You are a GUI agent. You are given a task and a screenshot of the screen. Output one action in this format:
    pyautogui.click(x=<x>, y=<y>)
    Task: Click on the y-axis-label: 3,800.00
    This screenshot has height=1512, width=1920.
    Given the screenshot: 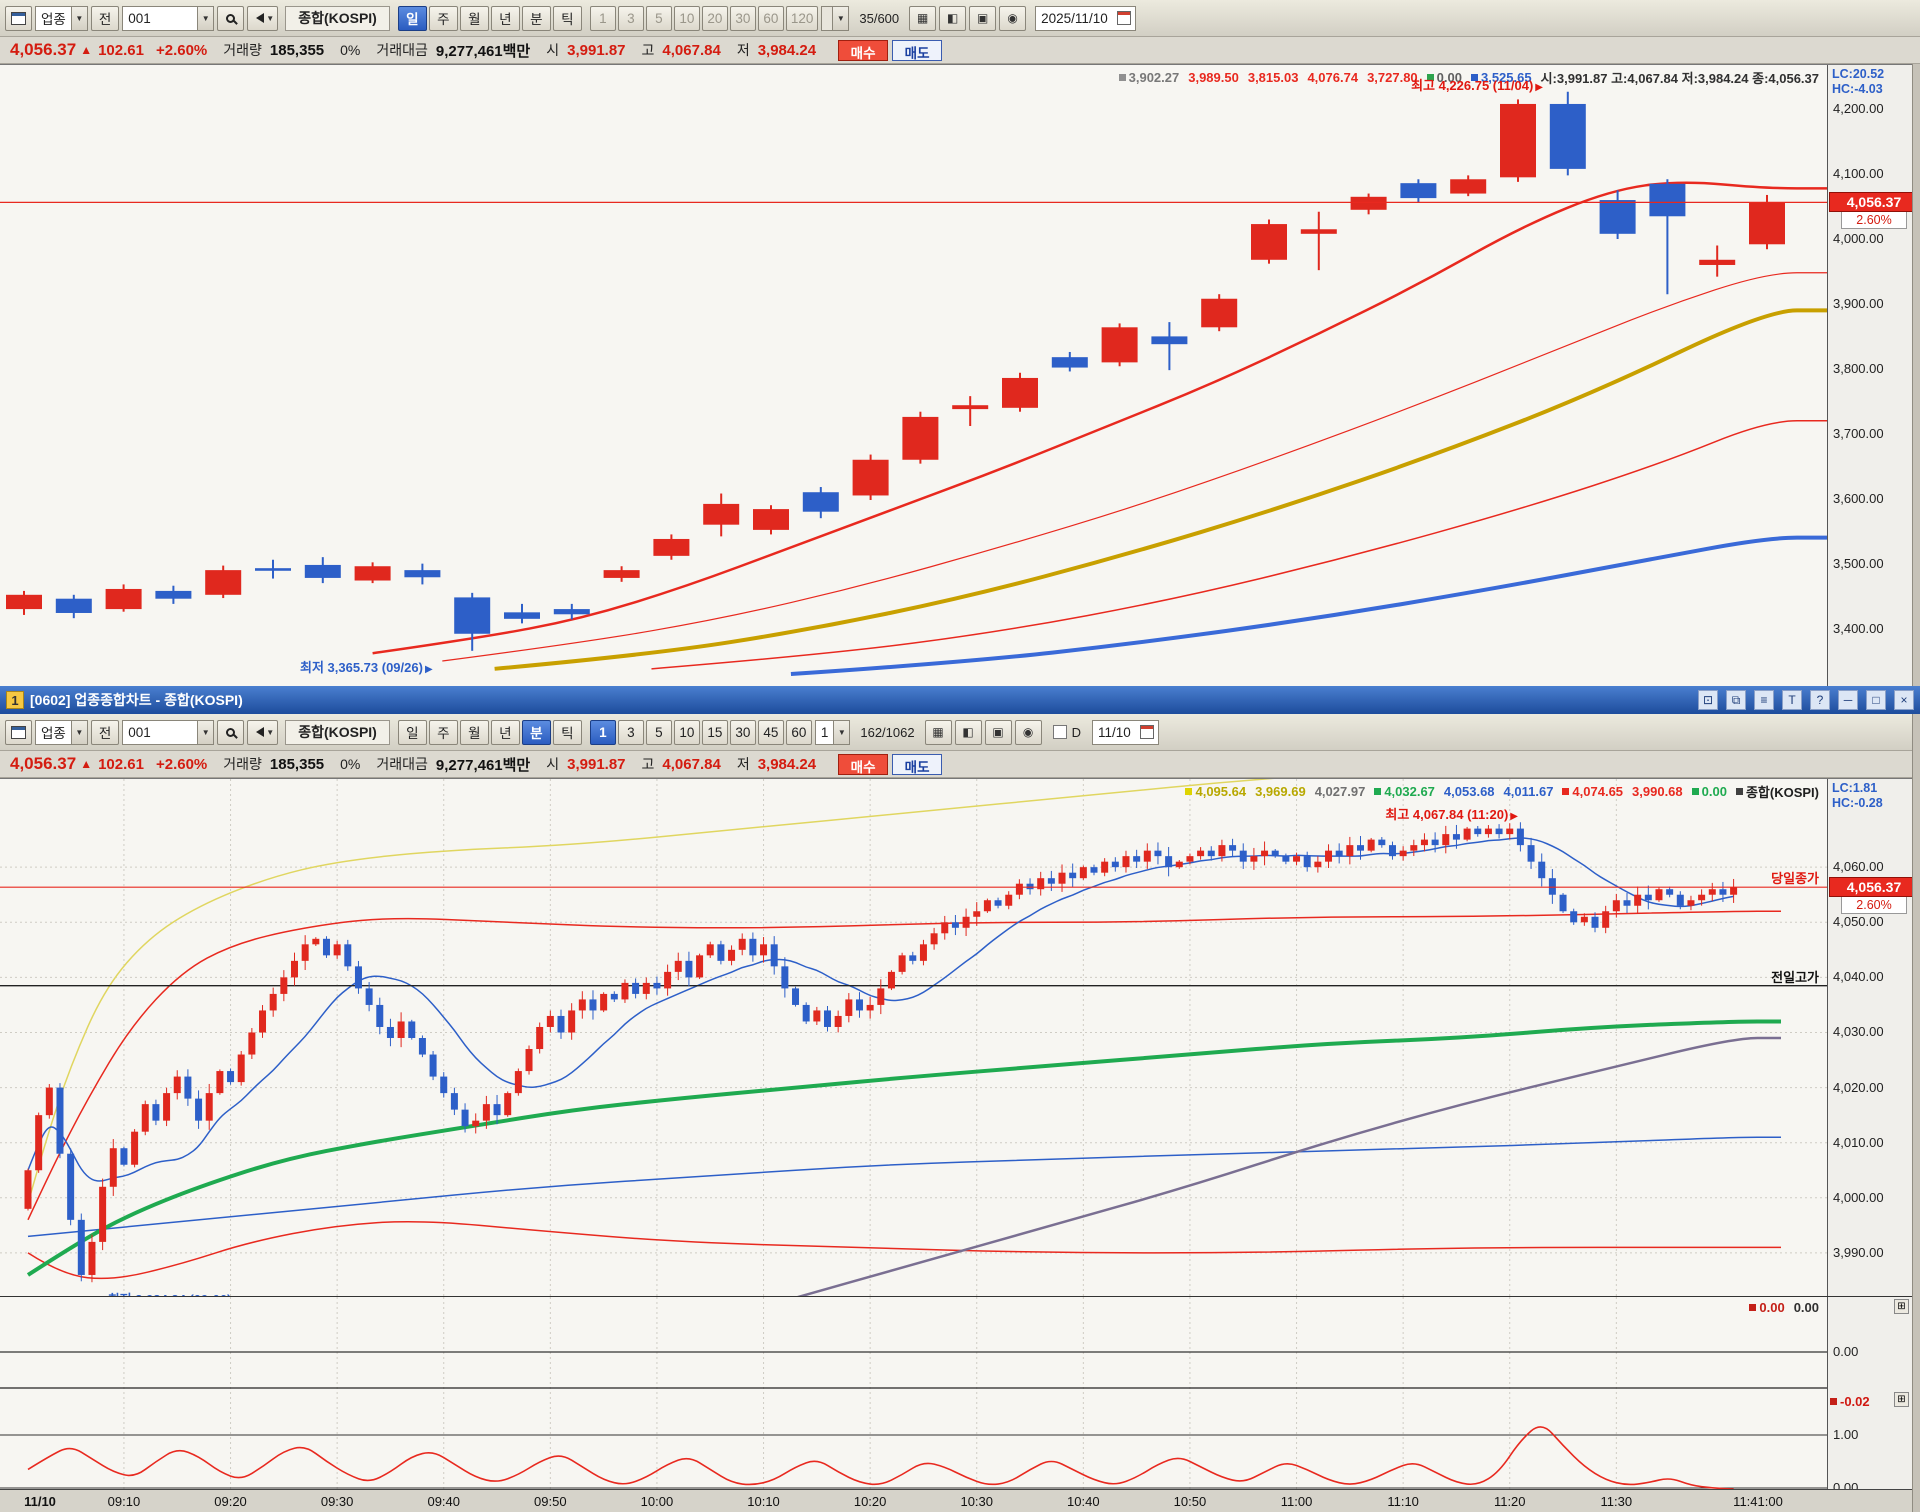 What is the action you would take?
    pyautogui.click(x=1858, y=368)
    